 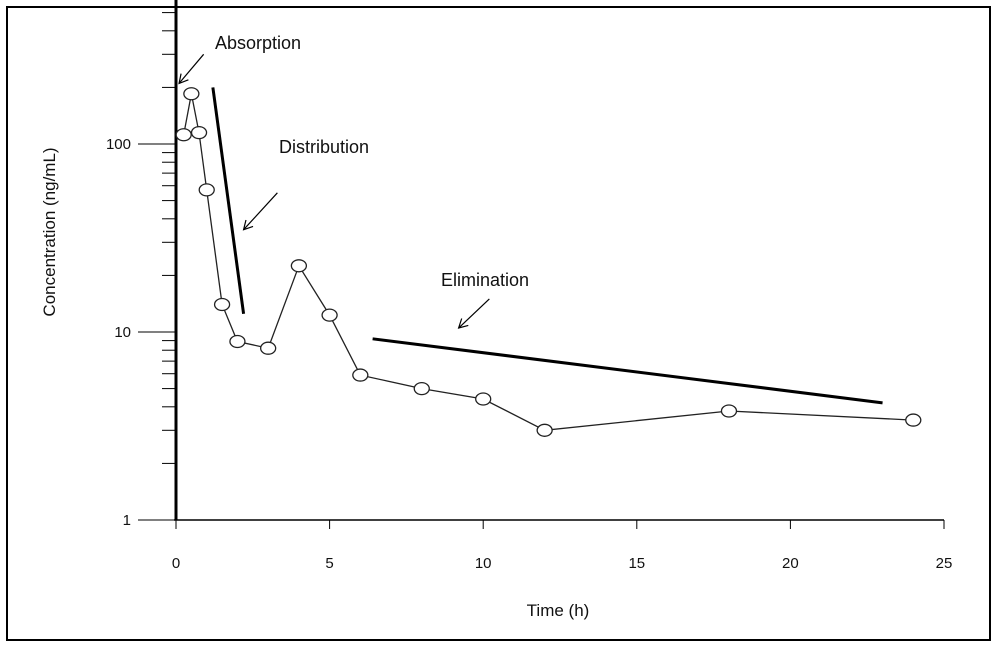 What do you see at coordinates (485, 280) in the screenshot?
I see `annotation-label: Elimination` at bounding box center [485, 280].